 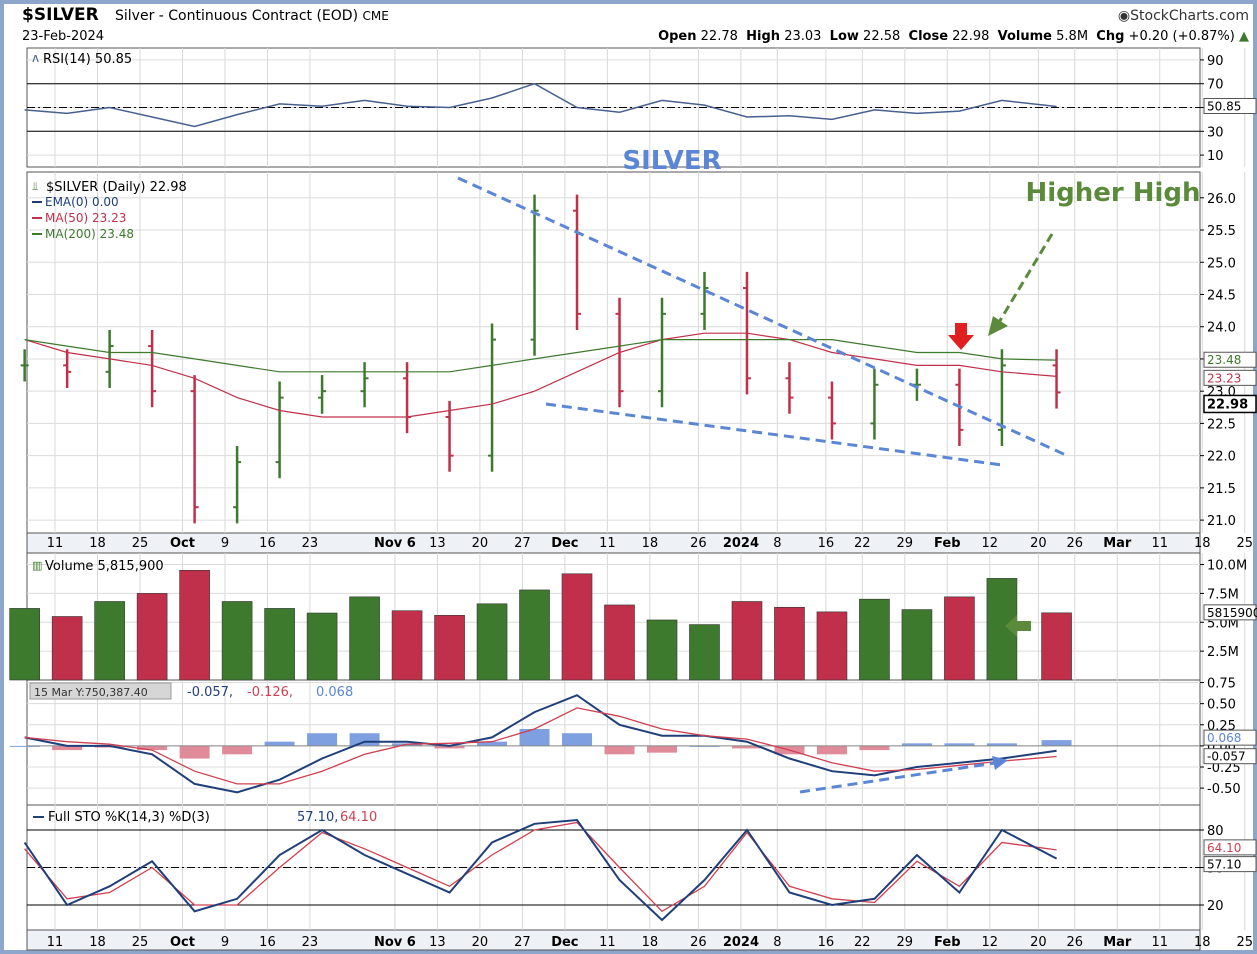 What do you see at coordinates (741, 942) in the screenshot?
I see `x-tick-label: 2024` at bounding box center [741, 942].